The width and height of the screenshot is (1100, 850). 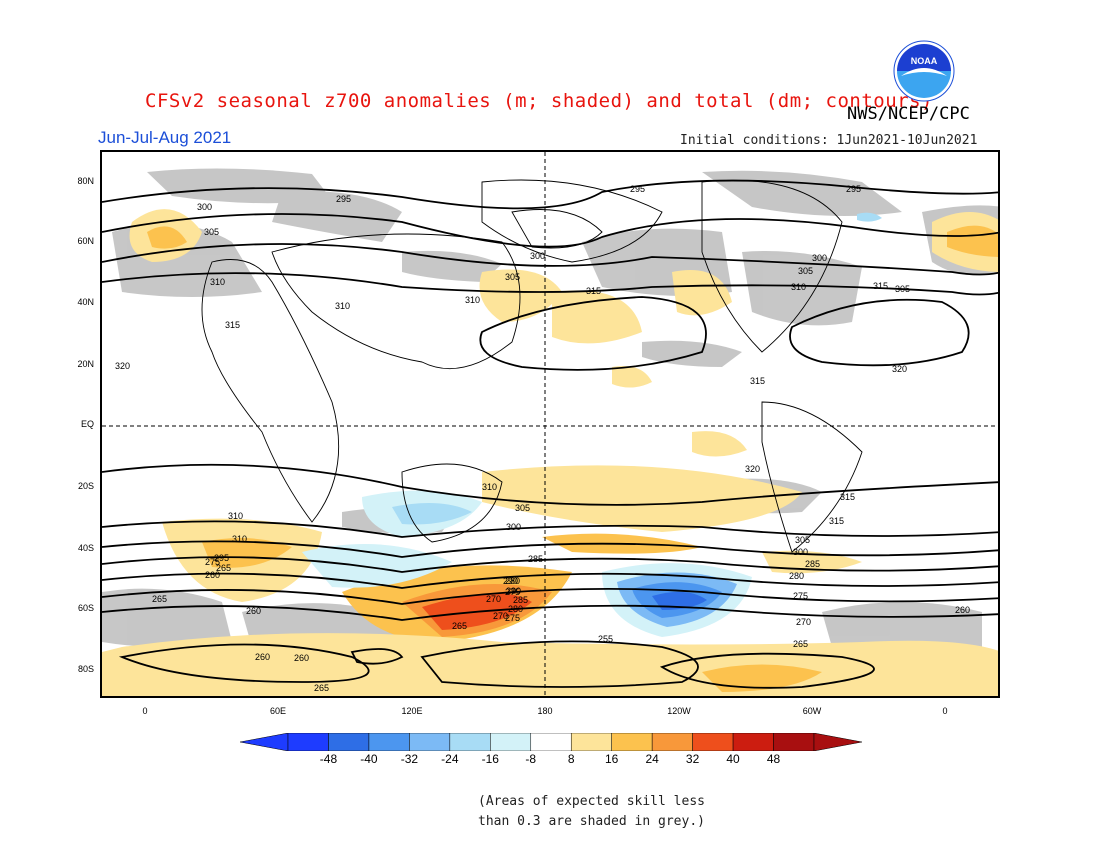 What do you see at coordinates (85, 241) in the screenshot?
I see `lat-label-60n: 60N` at bounding box center [85, 241].